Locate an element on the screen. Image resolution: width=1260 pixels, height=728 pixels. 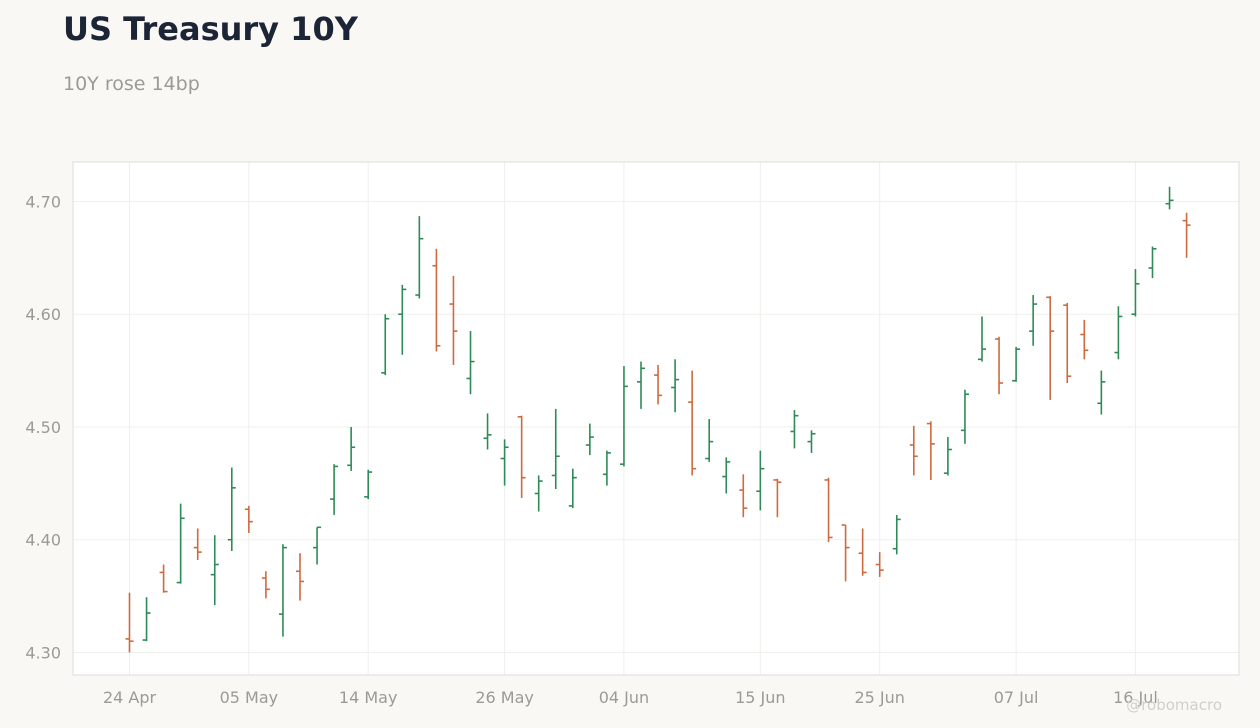
x-tick-label: 04 Jun is located at coordinates (624, 697).